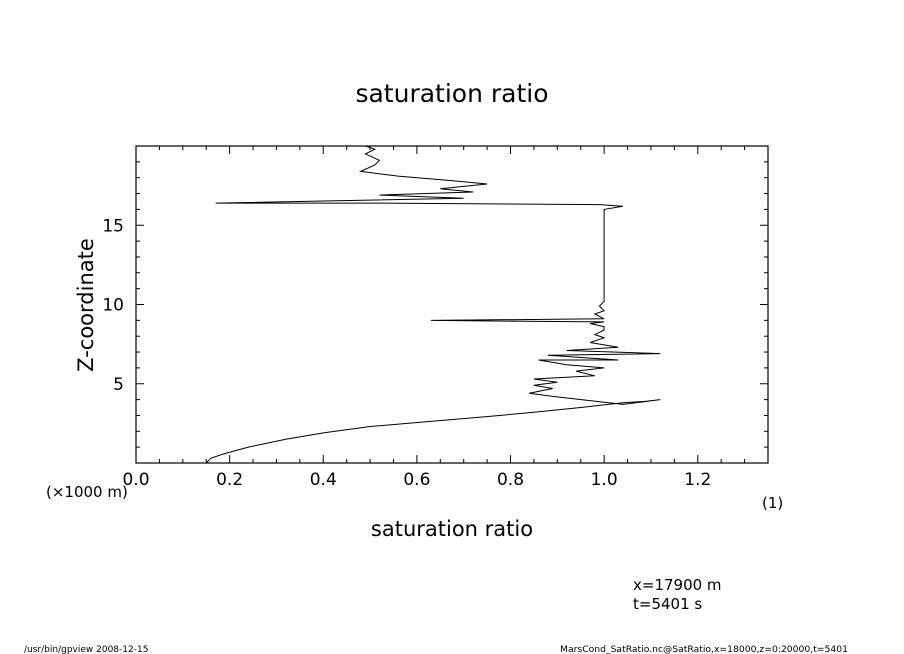 The width and height of the screenshot is (904, 654). Describe the element at coordinates (118, 385) in the screenshot. I see `y-tick-label: 5` at that location.